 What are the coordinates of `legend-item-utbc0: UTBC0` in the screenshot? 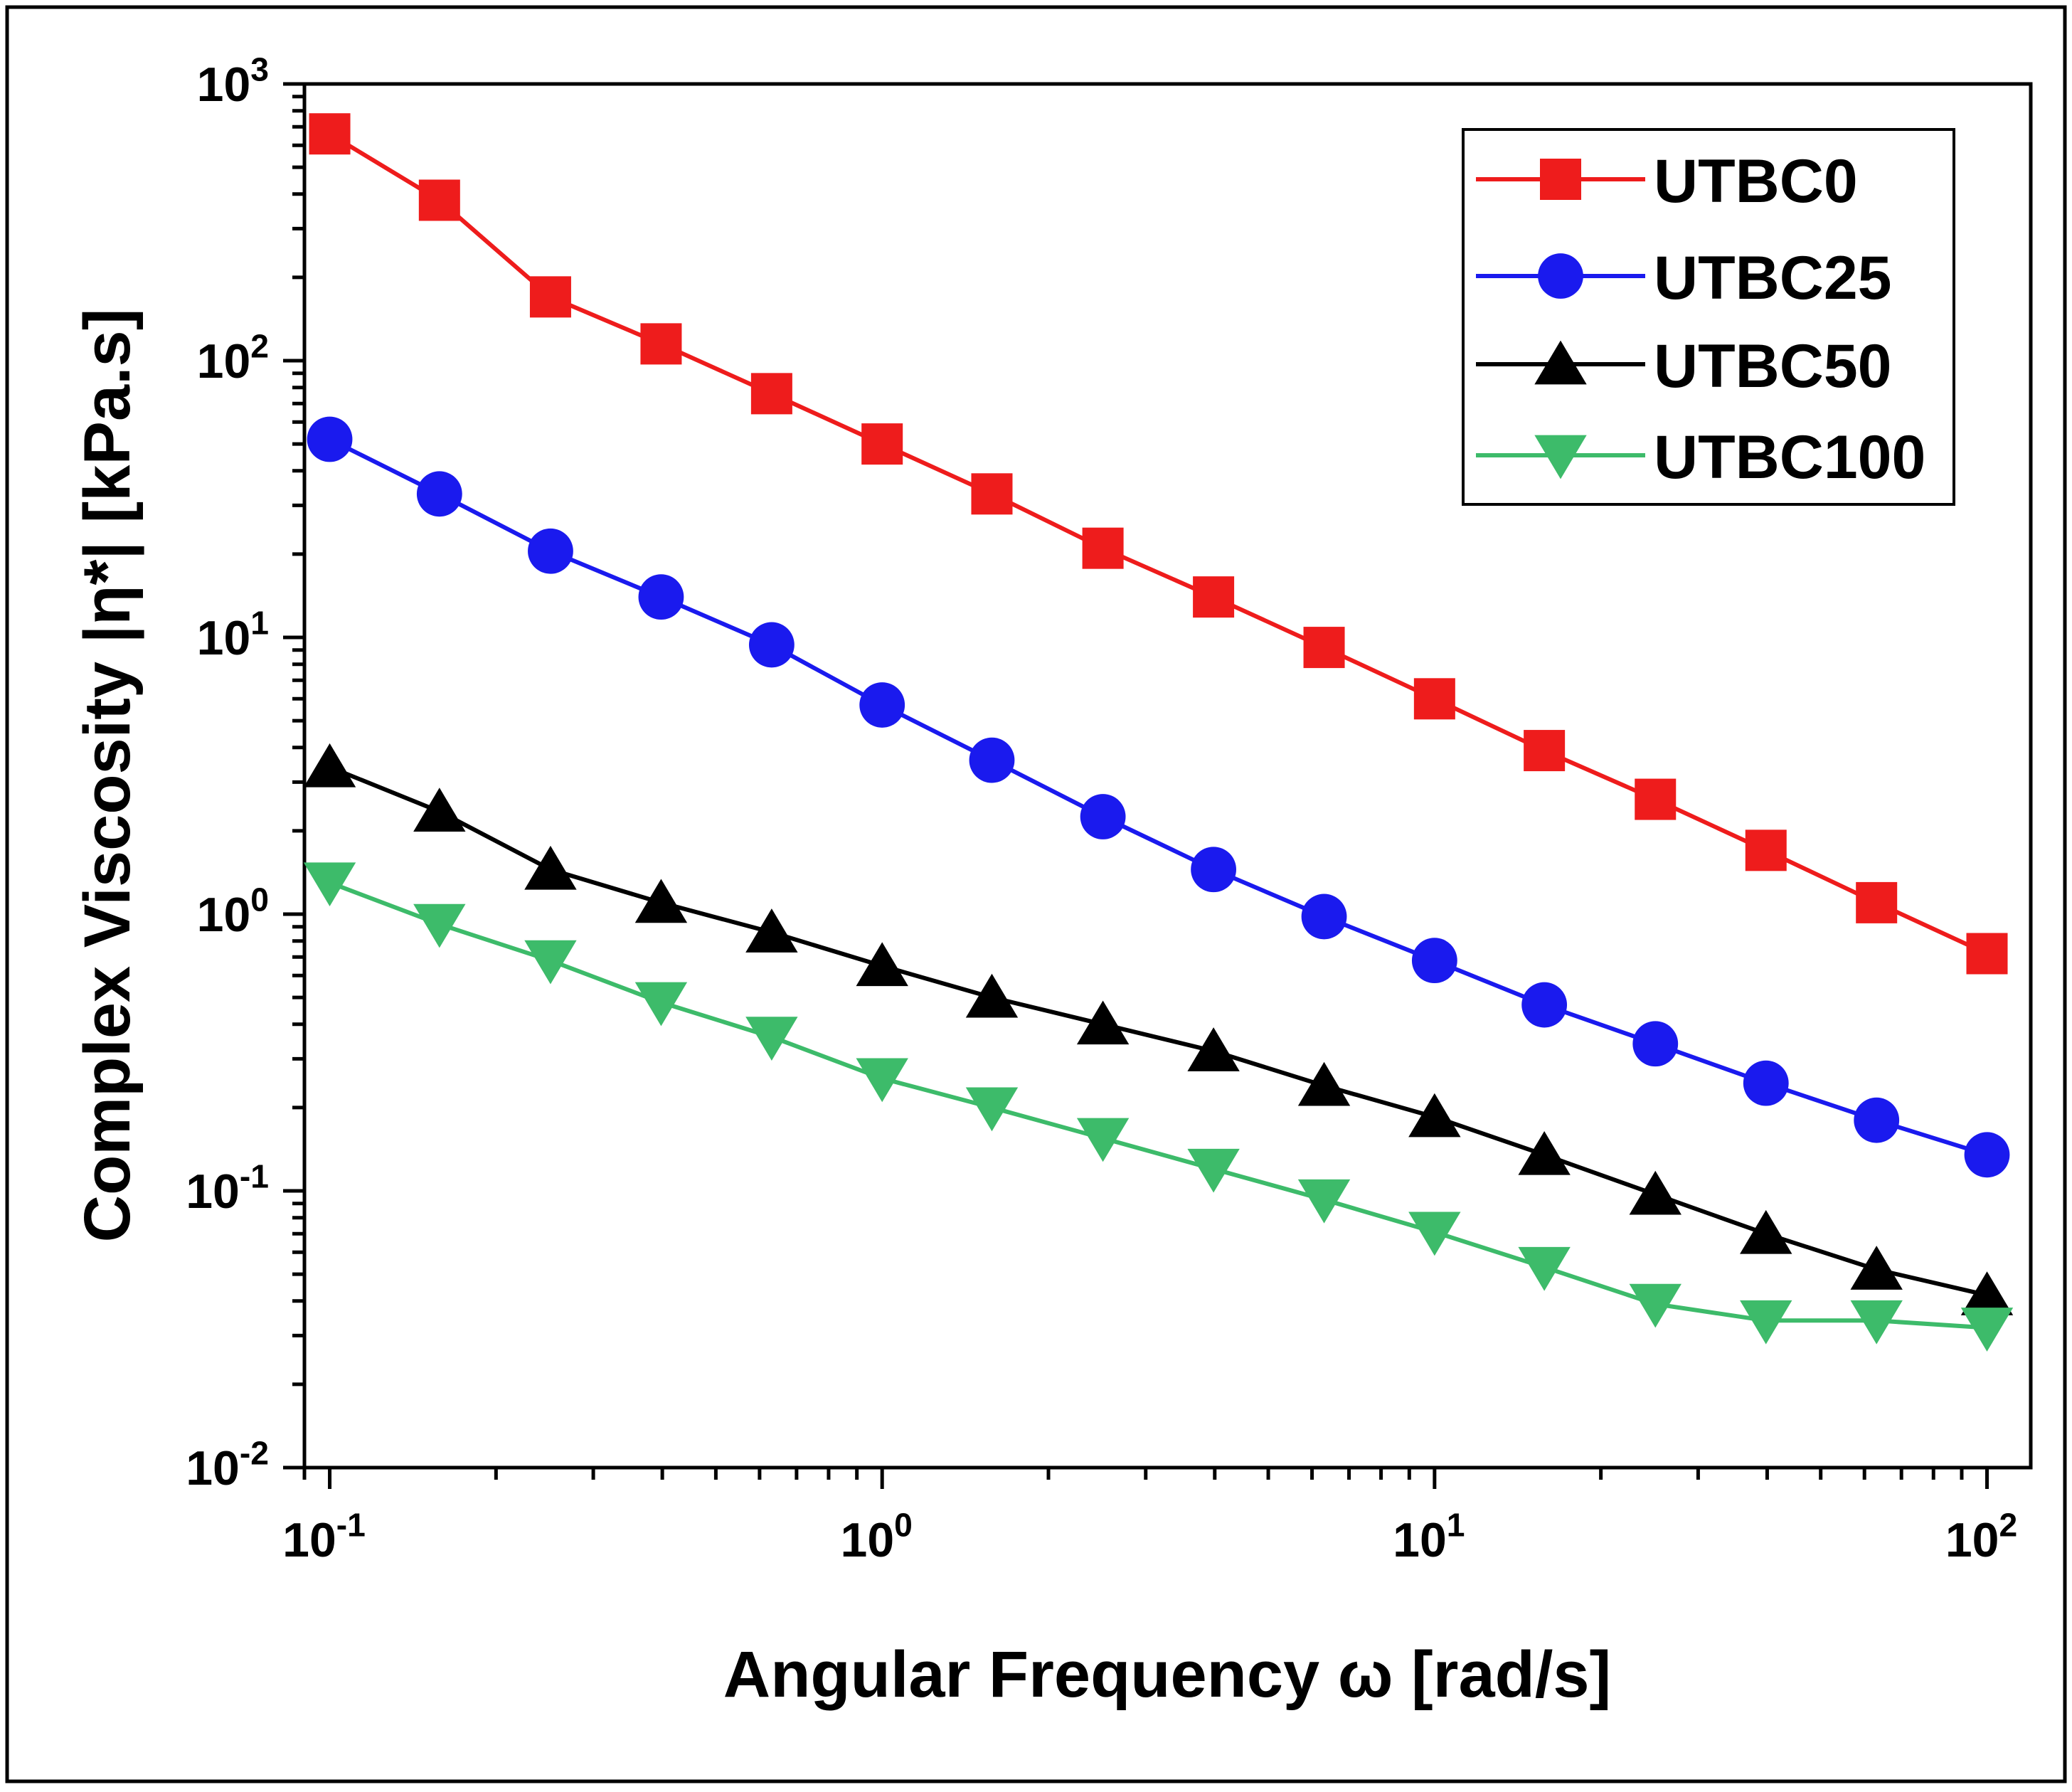 It's located at (1667, 181).